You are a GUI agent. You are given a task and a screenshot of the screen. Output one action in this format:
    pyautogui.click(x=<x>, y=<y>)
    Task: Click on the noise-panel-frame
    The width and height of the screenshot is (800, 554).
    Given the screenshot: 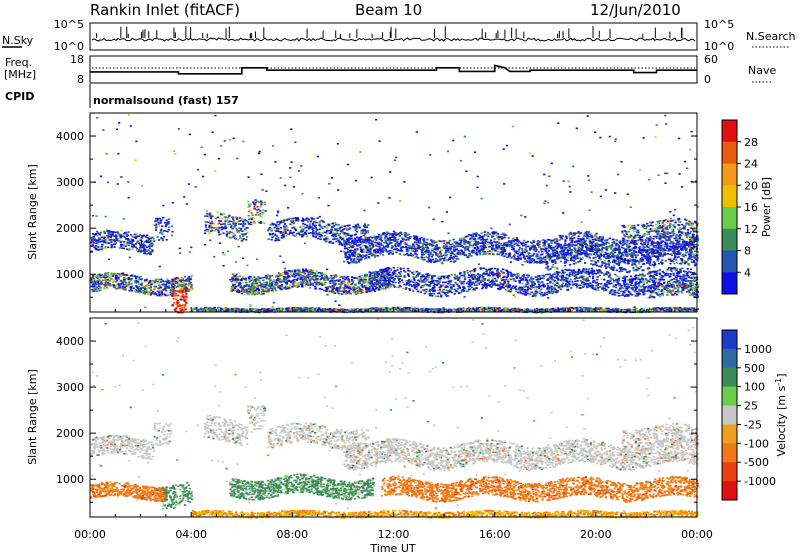 What is the action you would take?
    pyautogui.click(x=393, y=36)
    